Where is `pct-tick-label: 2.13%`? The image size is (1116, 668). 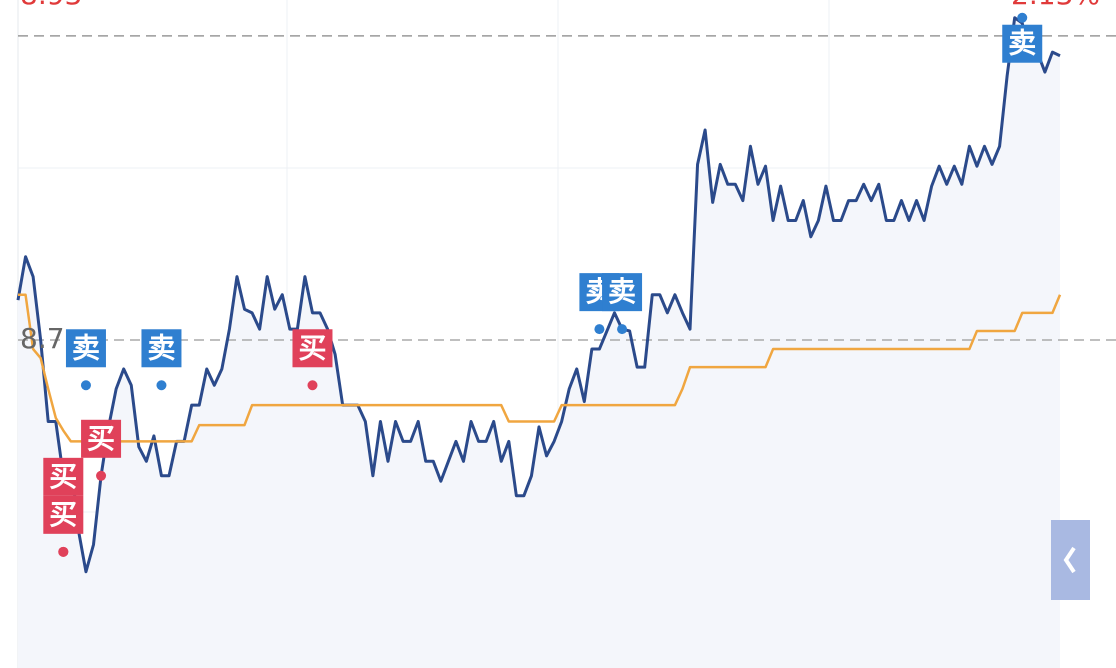 pct-tick-label: 2.13% is located at coordinates (1055, 5).